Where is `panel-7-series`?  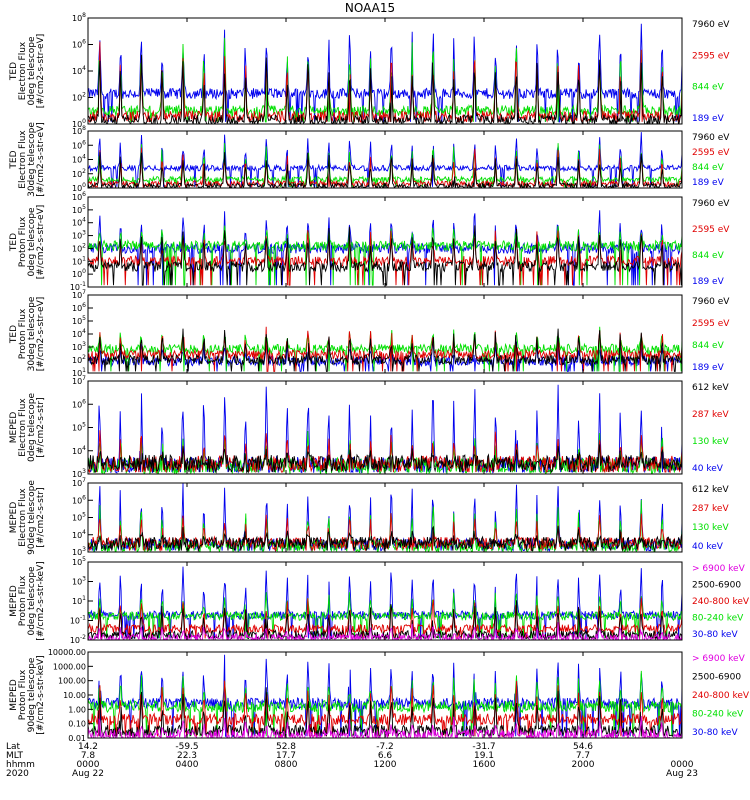
panel-7-series is located at coordinates (385, 603).